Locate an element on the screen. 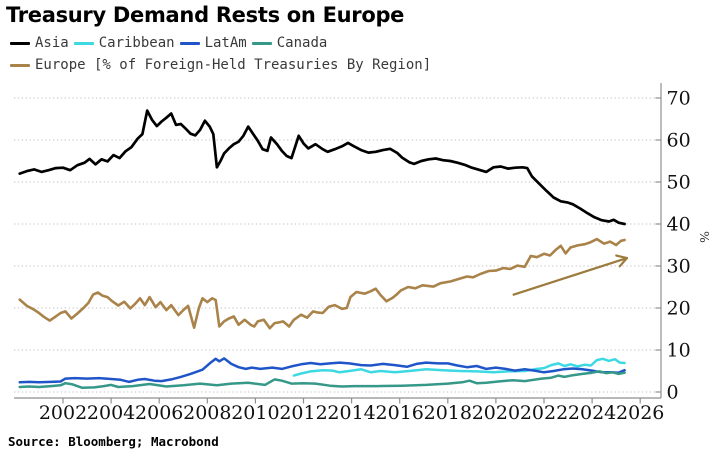 The height and width of the screenshot is (464, 718). x-tick-label: 2020 is located at coordinates (496, 413).